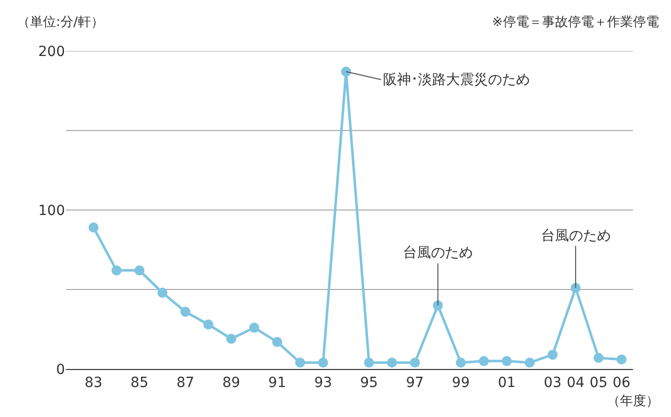 The image size is (671, 417). I want to click on x-tick-label: 04, so click(575, 382).